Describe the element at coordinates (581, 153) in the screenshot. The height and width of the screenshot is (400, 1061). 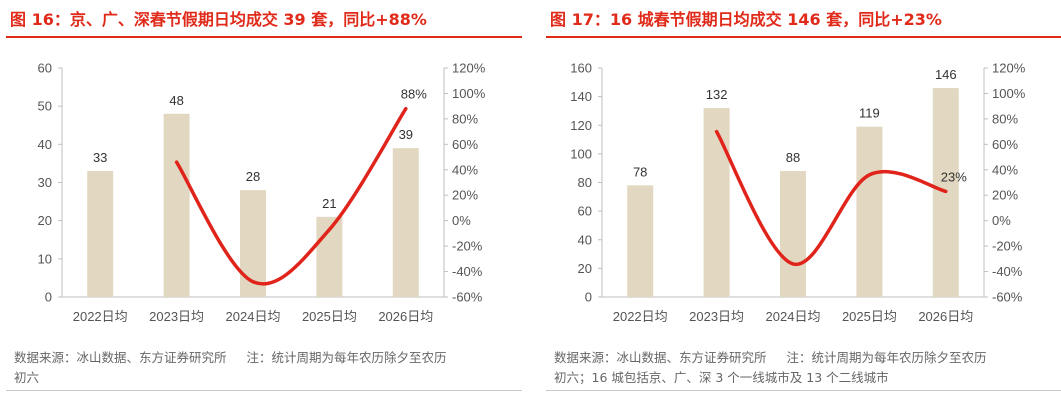
I see `left-axis-tick-label: 100` at that location.